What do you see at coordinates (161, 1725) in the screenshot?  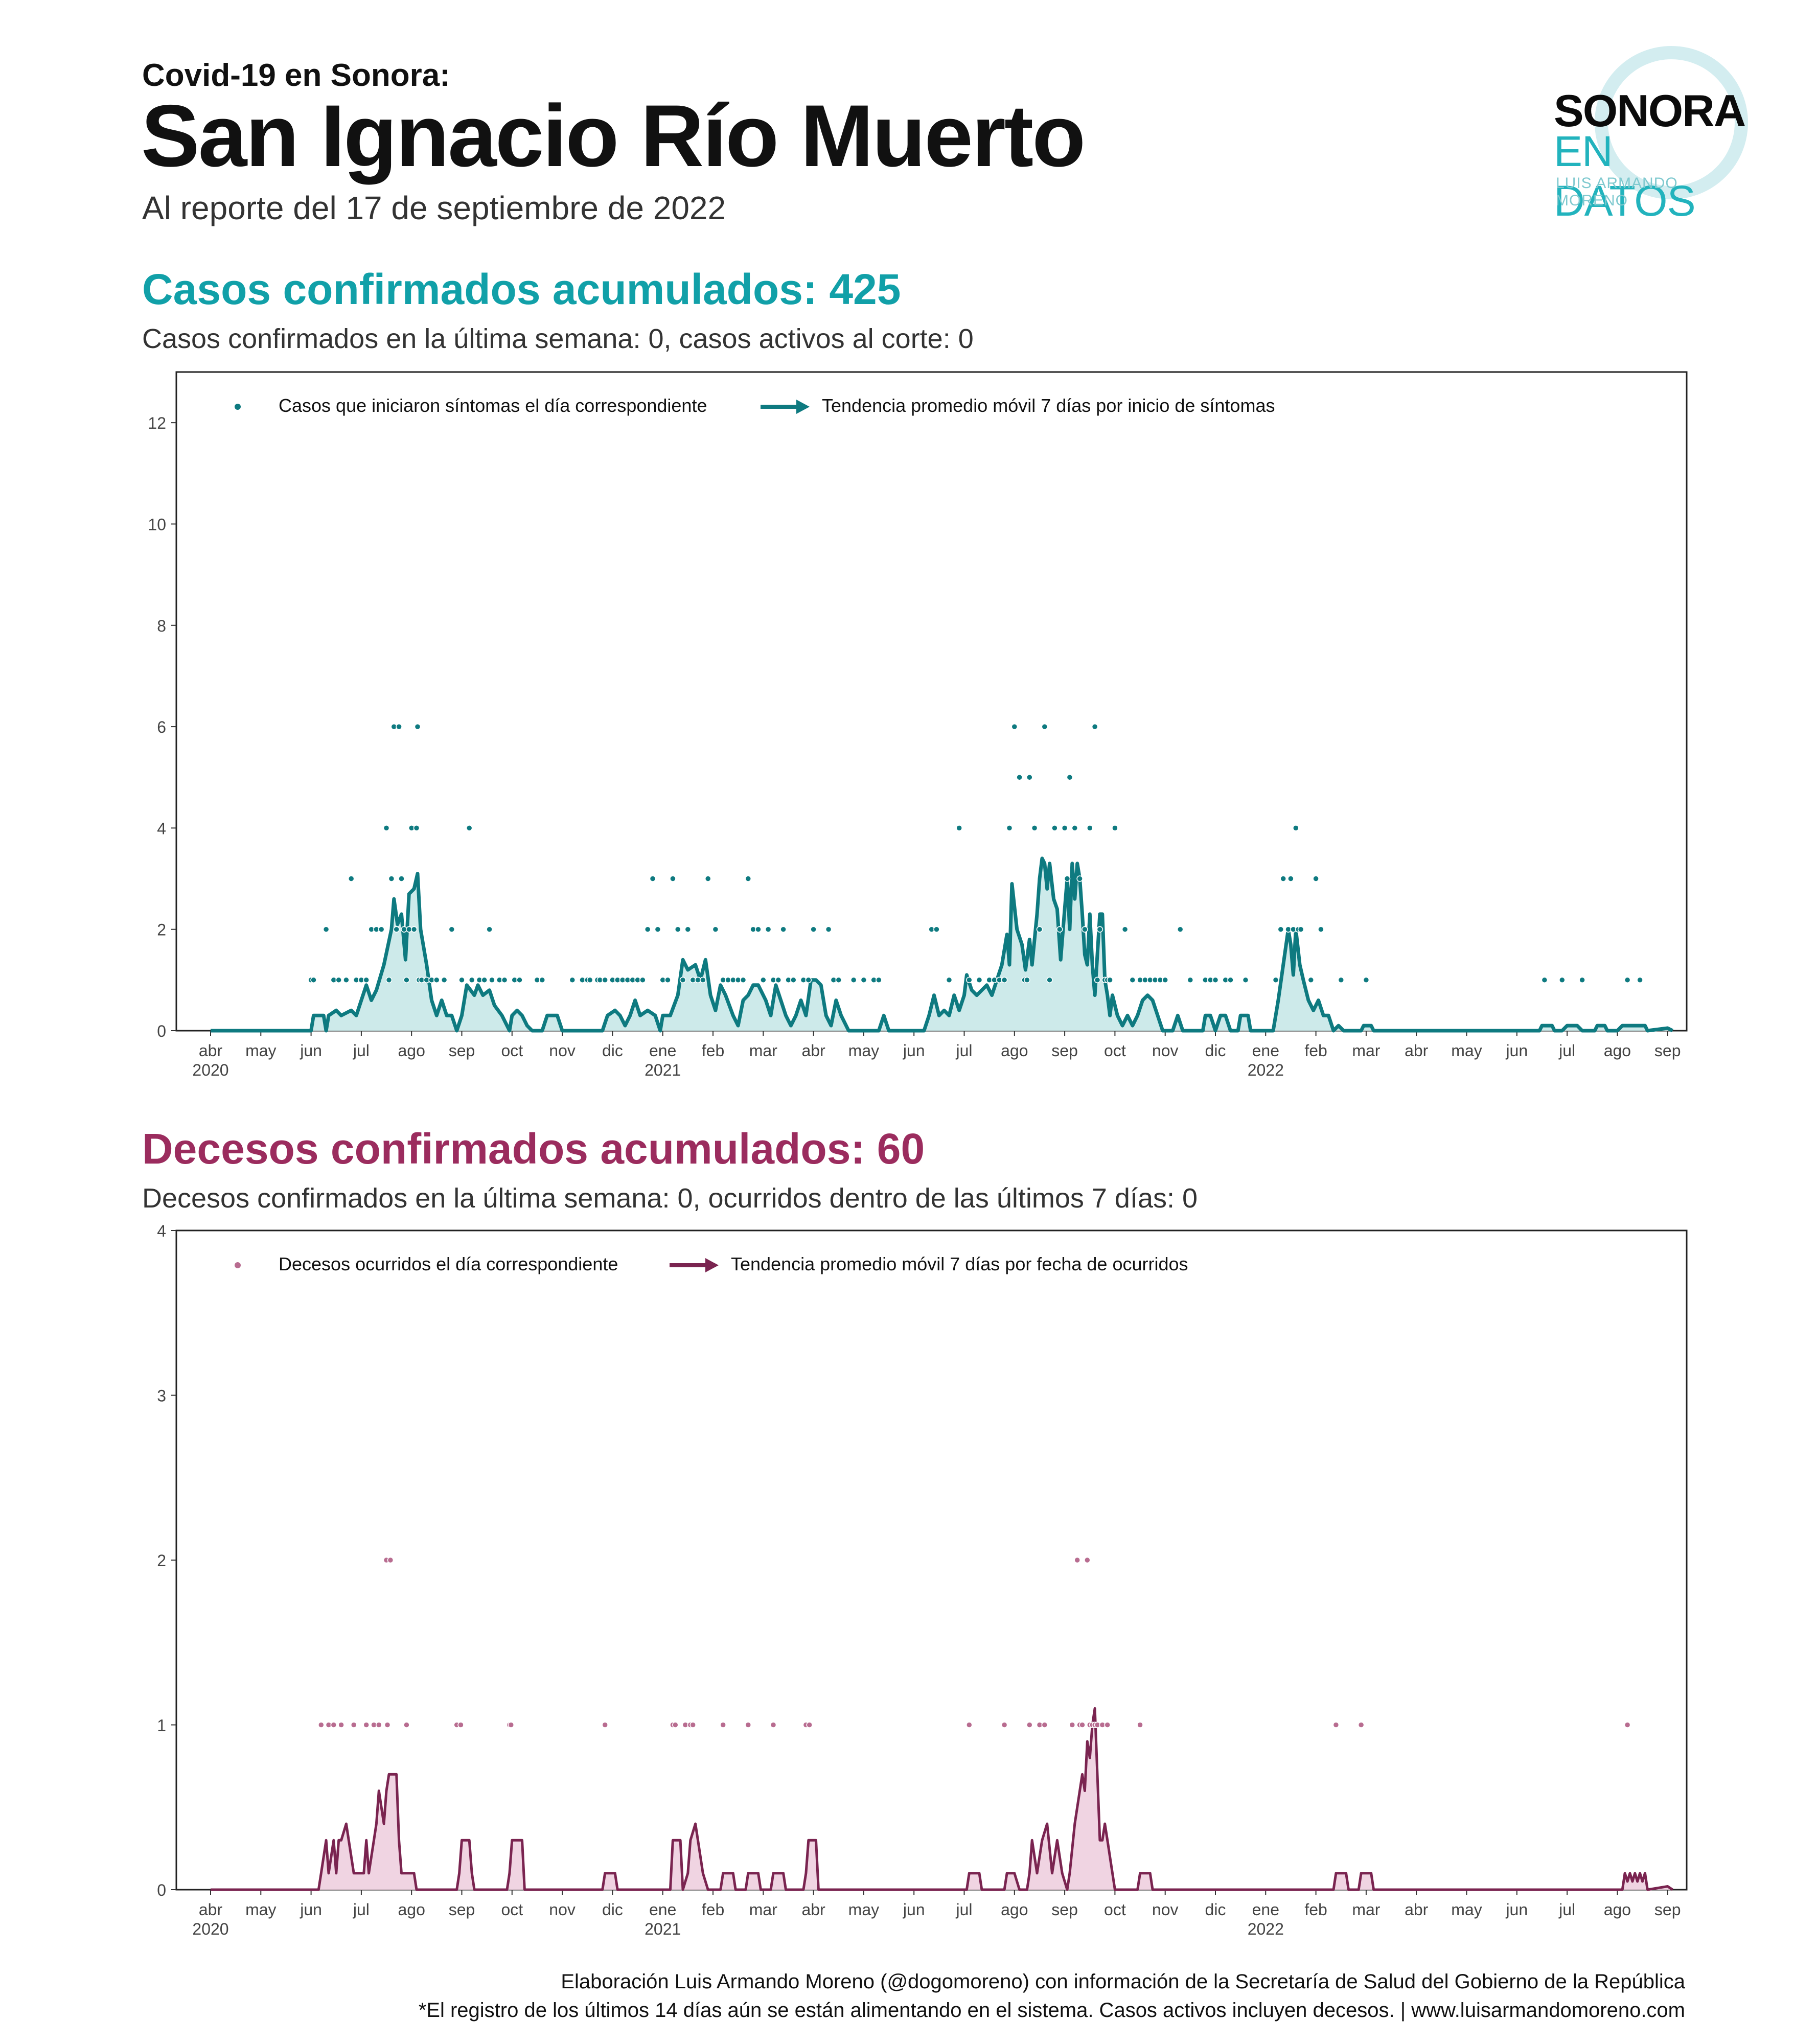 I see `deaths-y-tick-label: 1` at bounding box center [161, 1725].